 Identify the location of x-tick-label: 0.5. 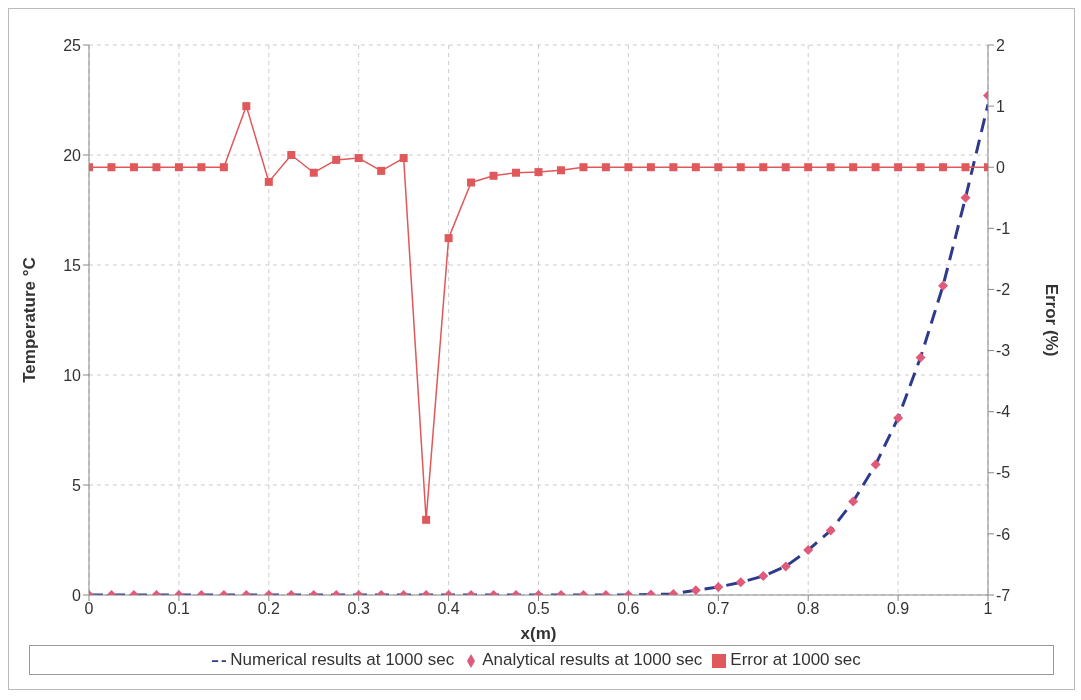
(538, 609).